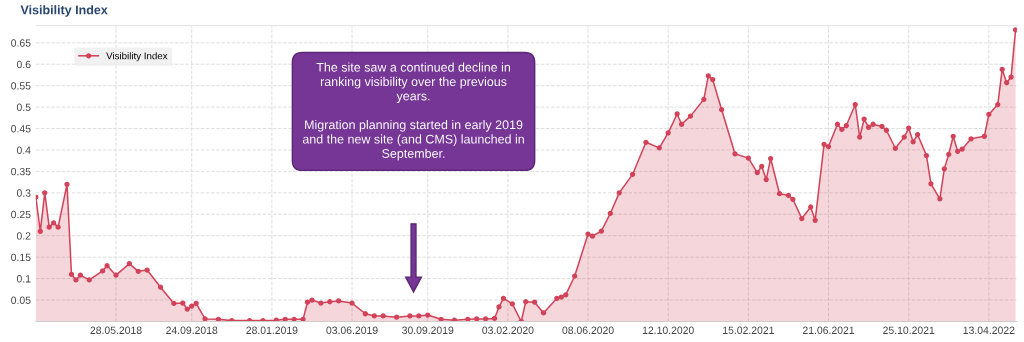 Image resolution: width=1024 pixels, height=342 pixels. What do you see at coordinates (413, 140) in the screenshot?
I see `annotation: Migration planning started in early 2019 and the new site (and CMS) launched in September.` at bounding box center [413, 140].